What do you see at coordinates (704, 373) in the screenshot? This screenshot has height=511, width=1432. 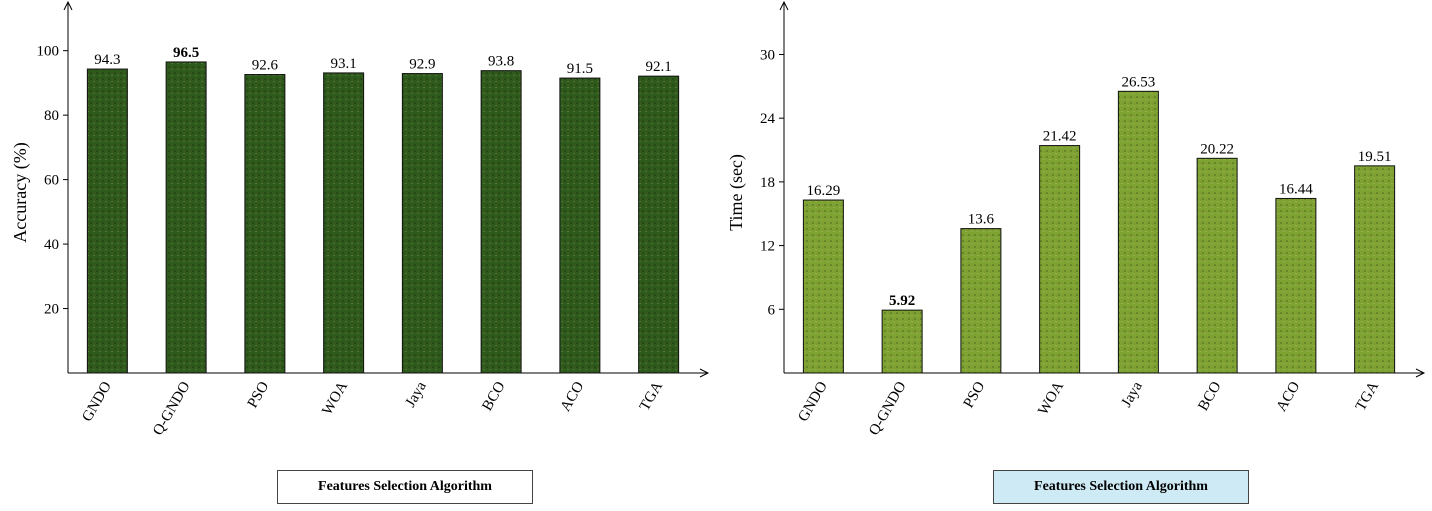 I see `accuracy-x-axis-arrow` at bounding box center [704, 373].